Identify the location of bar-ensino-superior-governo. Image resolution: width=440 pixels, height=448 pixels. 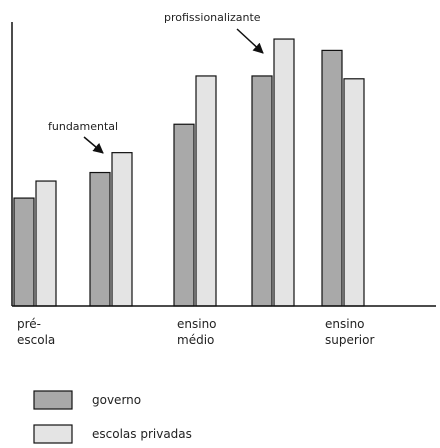
(332, 178).